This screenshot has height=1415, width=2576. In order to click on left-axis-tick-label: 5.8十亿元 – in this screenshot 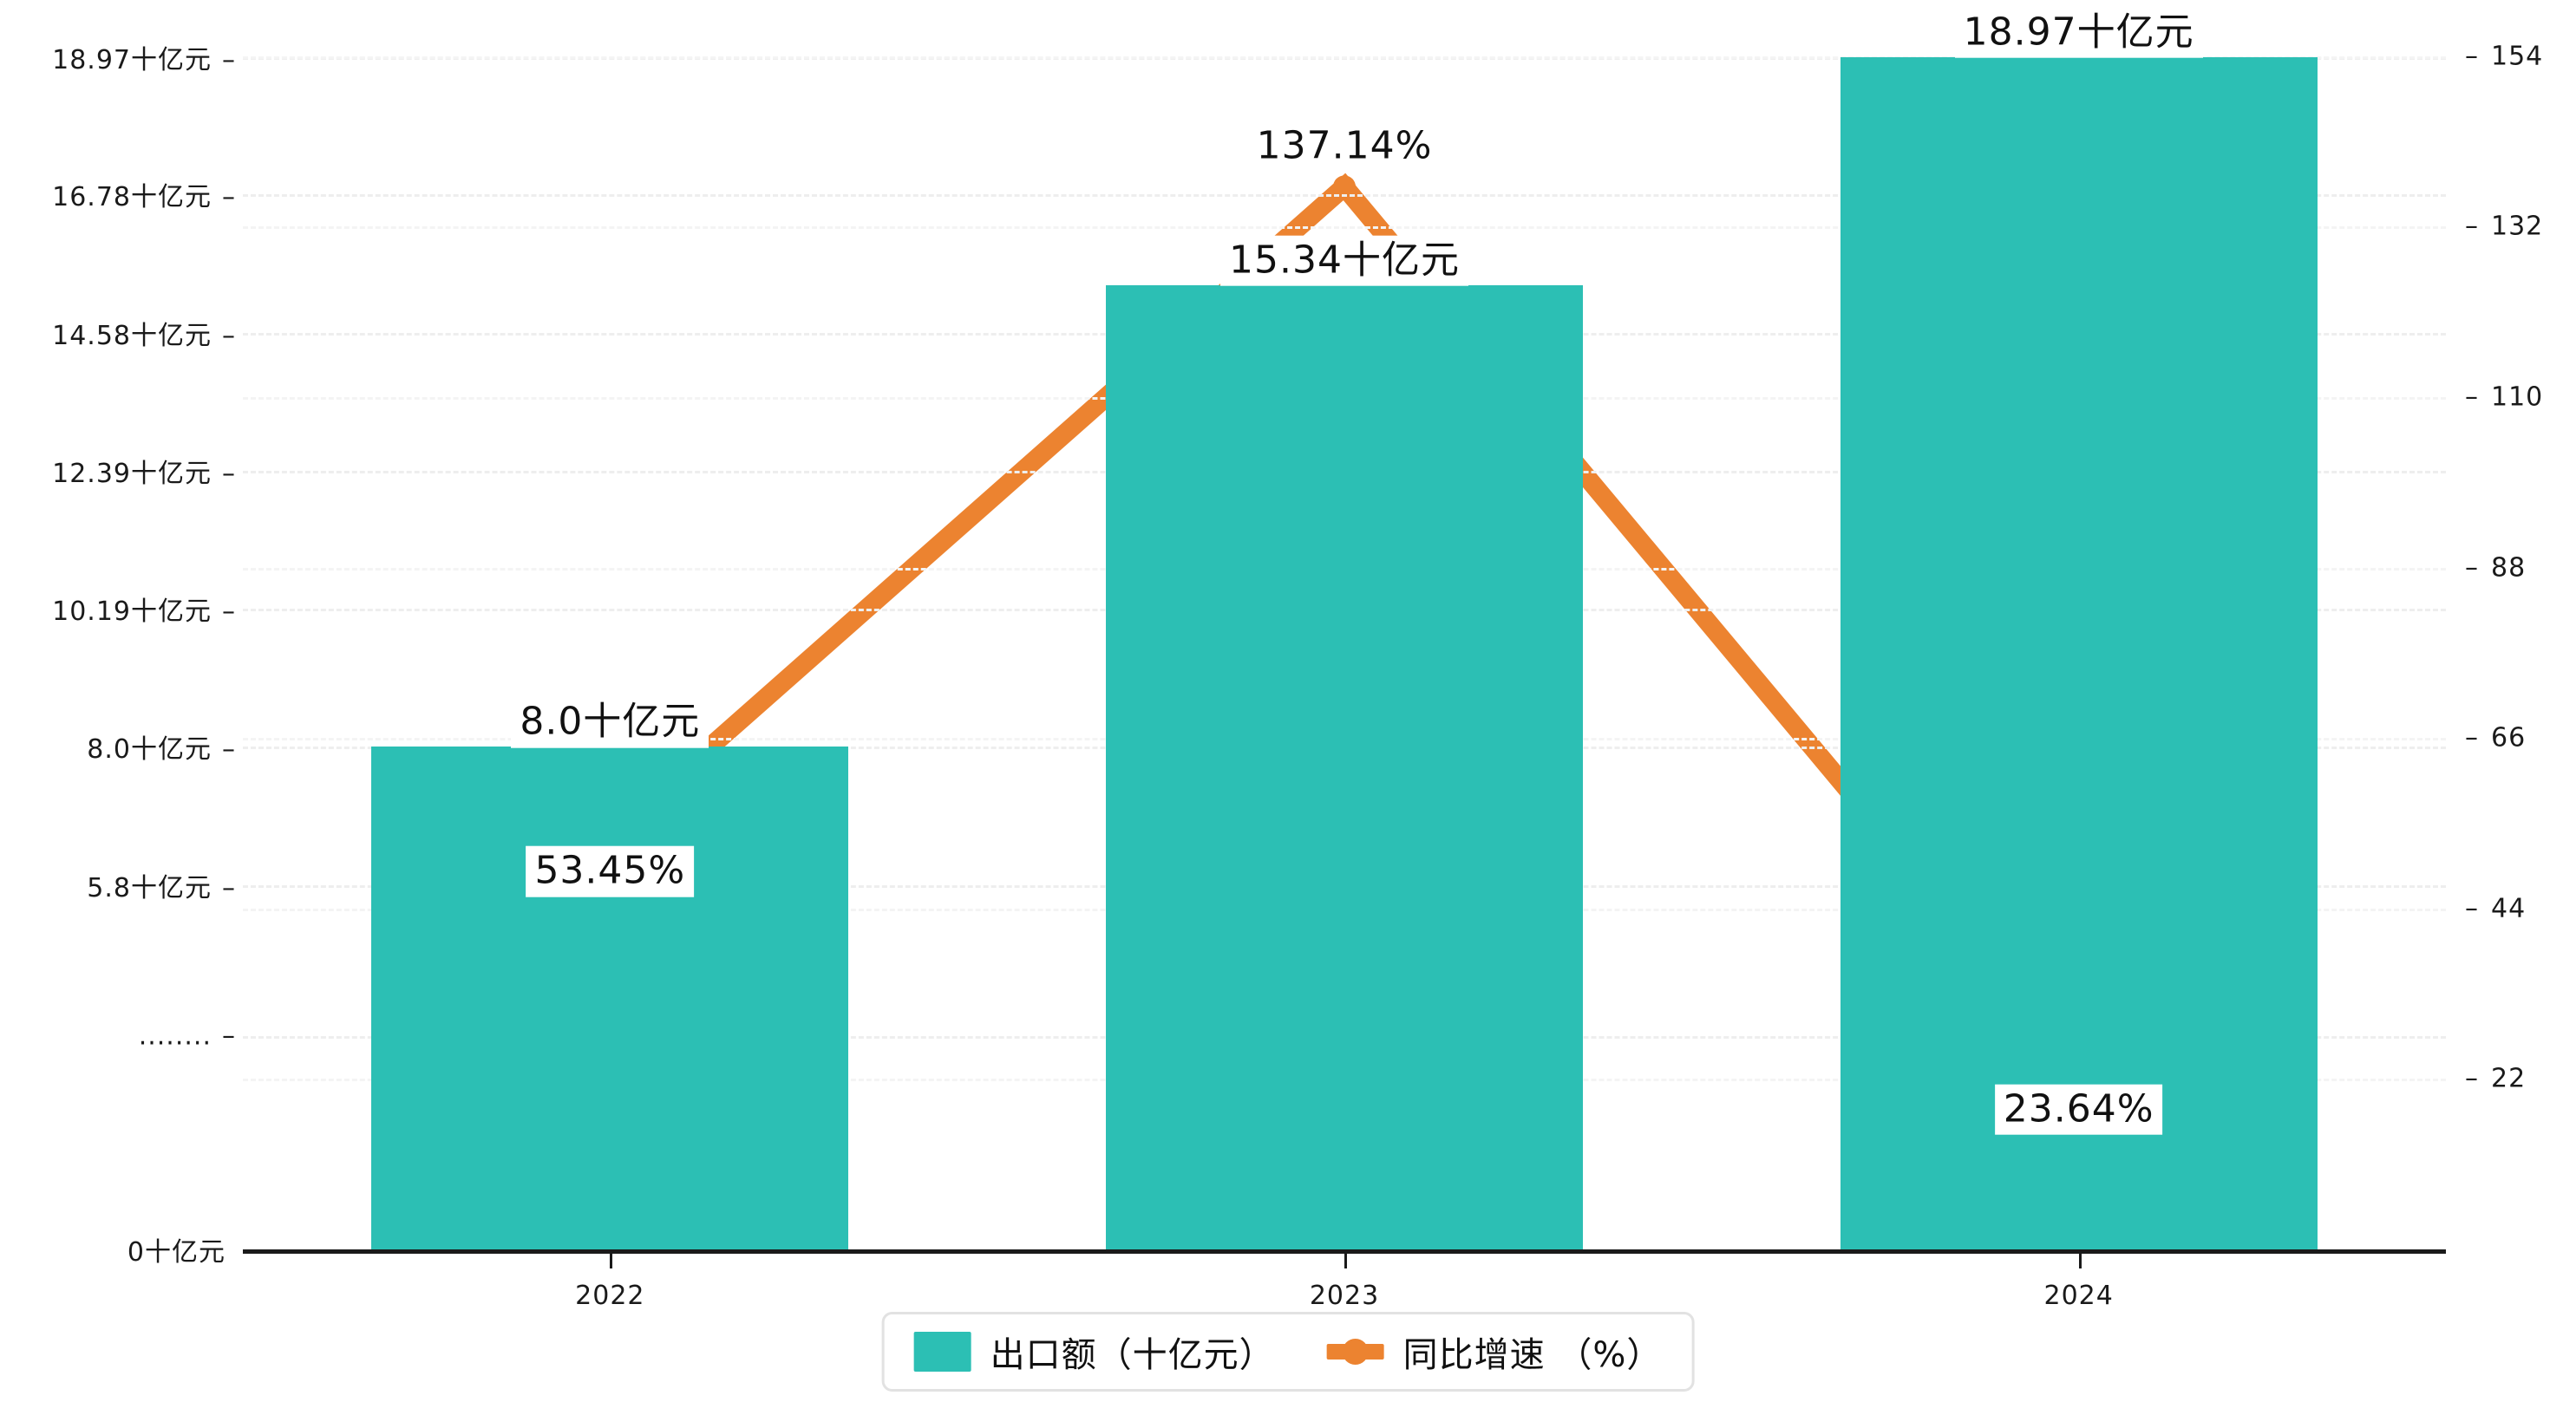, I will do `click(161, 885)`.